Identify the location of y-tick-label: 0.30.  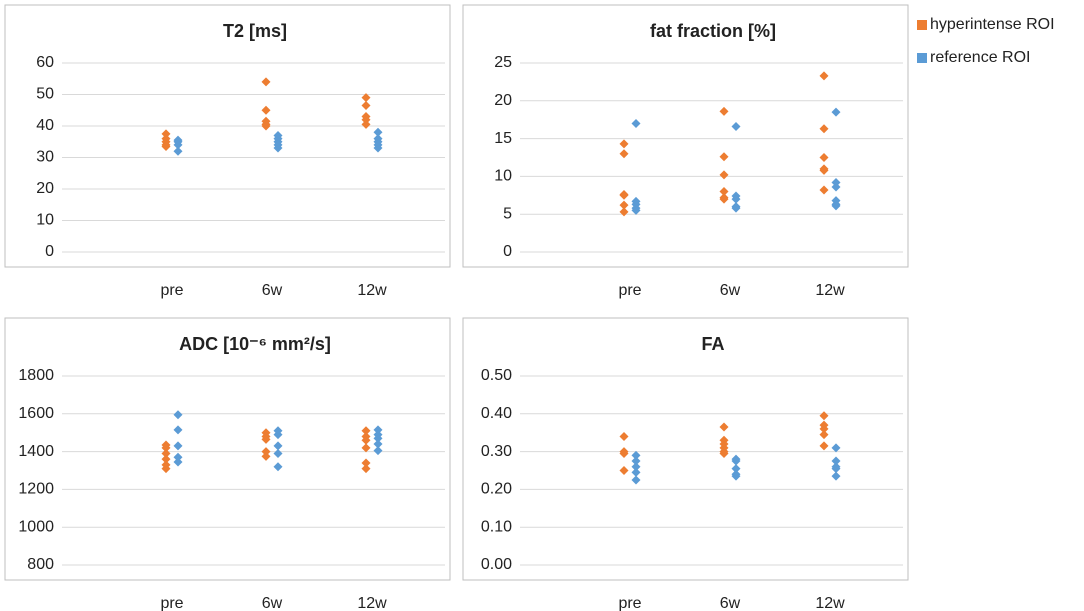
(496, 451).